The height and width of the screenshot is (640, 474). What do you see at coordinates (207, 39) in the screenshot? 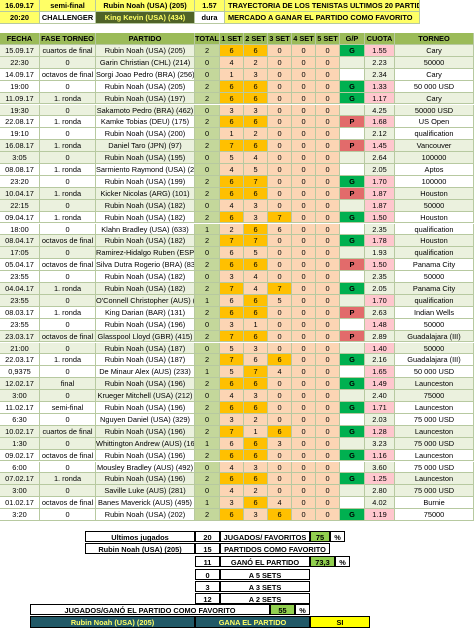
I see `column-header: TOTAL SET` at bounding box center [207, 39].